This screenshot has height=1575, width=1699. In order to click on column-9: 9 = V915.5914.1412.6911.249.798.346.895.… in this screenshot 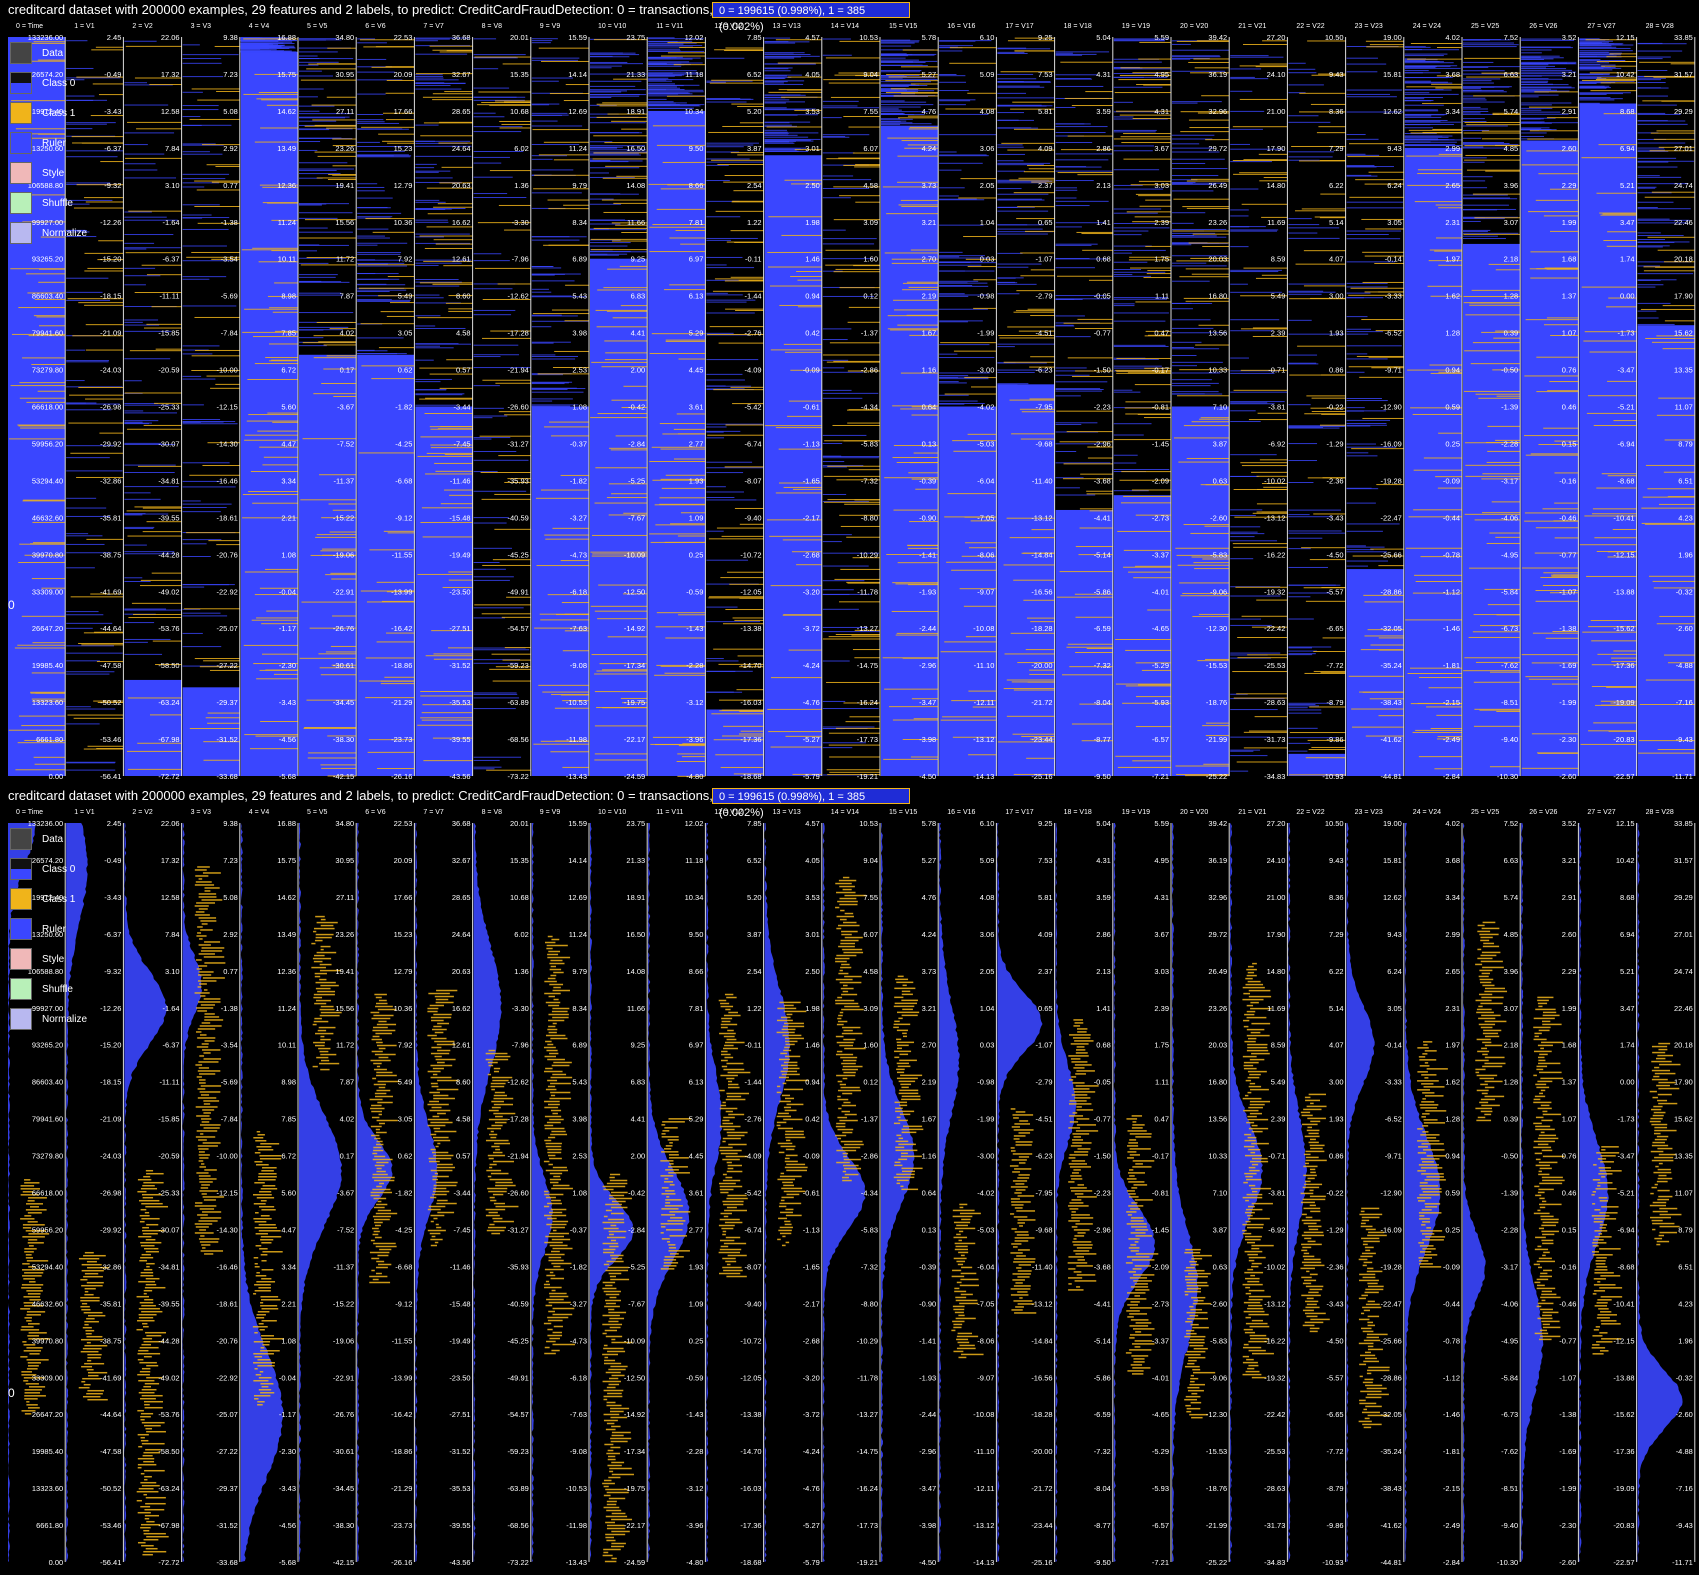, I will do `click(560, 402)`.